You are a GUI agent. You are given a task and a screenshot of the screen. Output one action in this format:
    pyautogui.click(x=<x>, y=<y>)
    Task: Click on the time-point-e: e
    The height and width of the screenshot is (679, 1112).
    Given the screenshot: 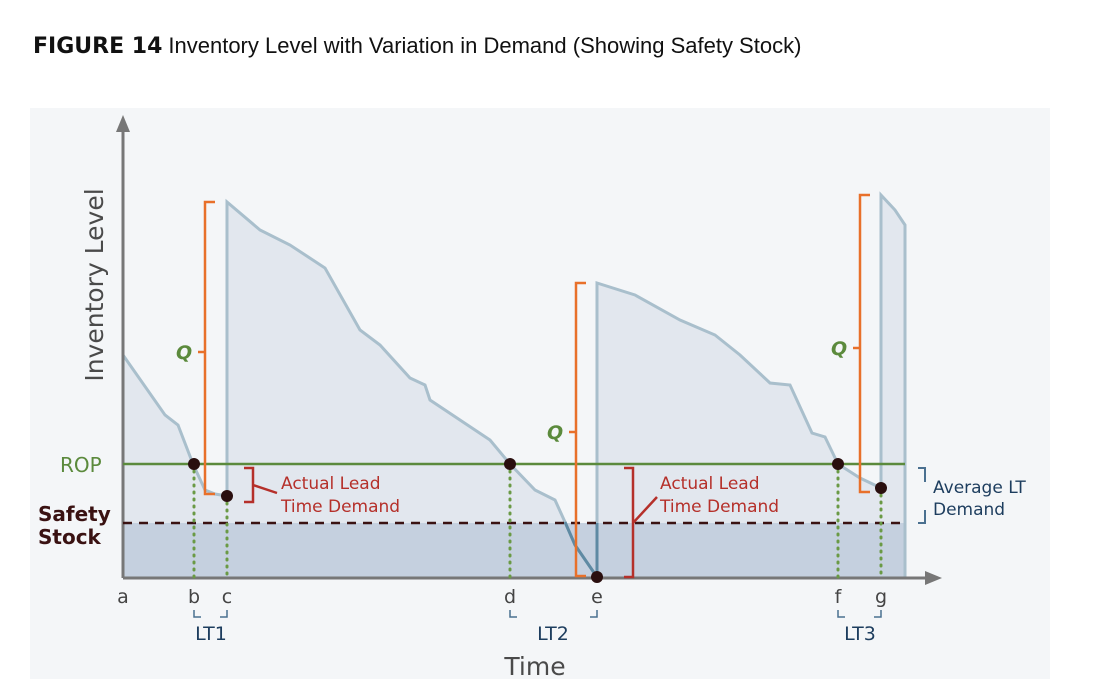 What is the action you would take?
    pyautogui.click(x=597, y=597)
    